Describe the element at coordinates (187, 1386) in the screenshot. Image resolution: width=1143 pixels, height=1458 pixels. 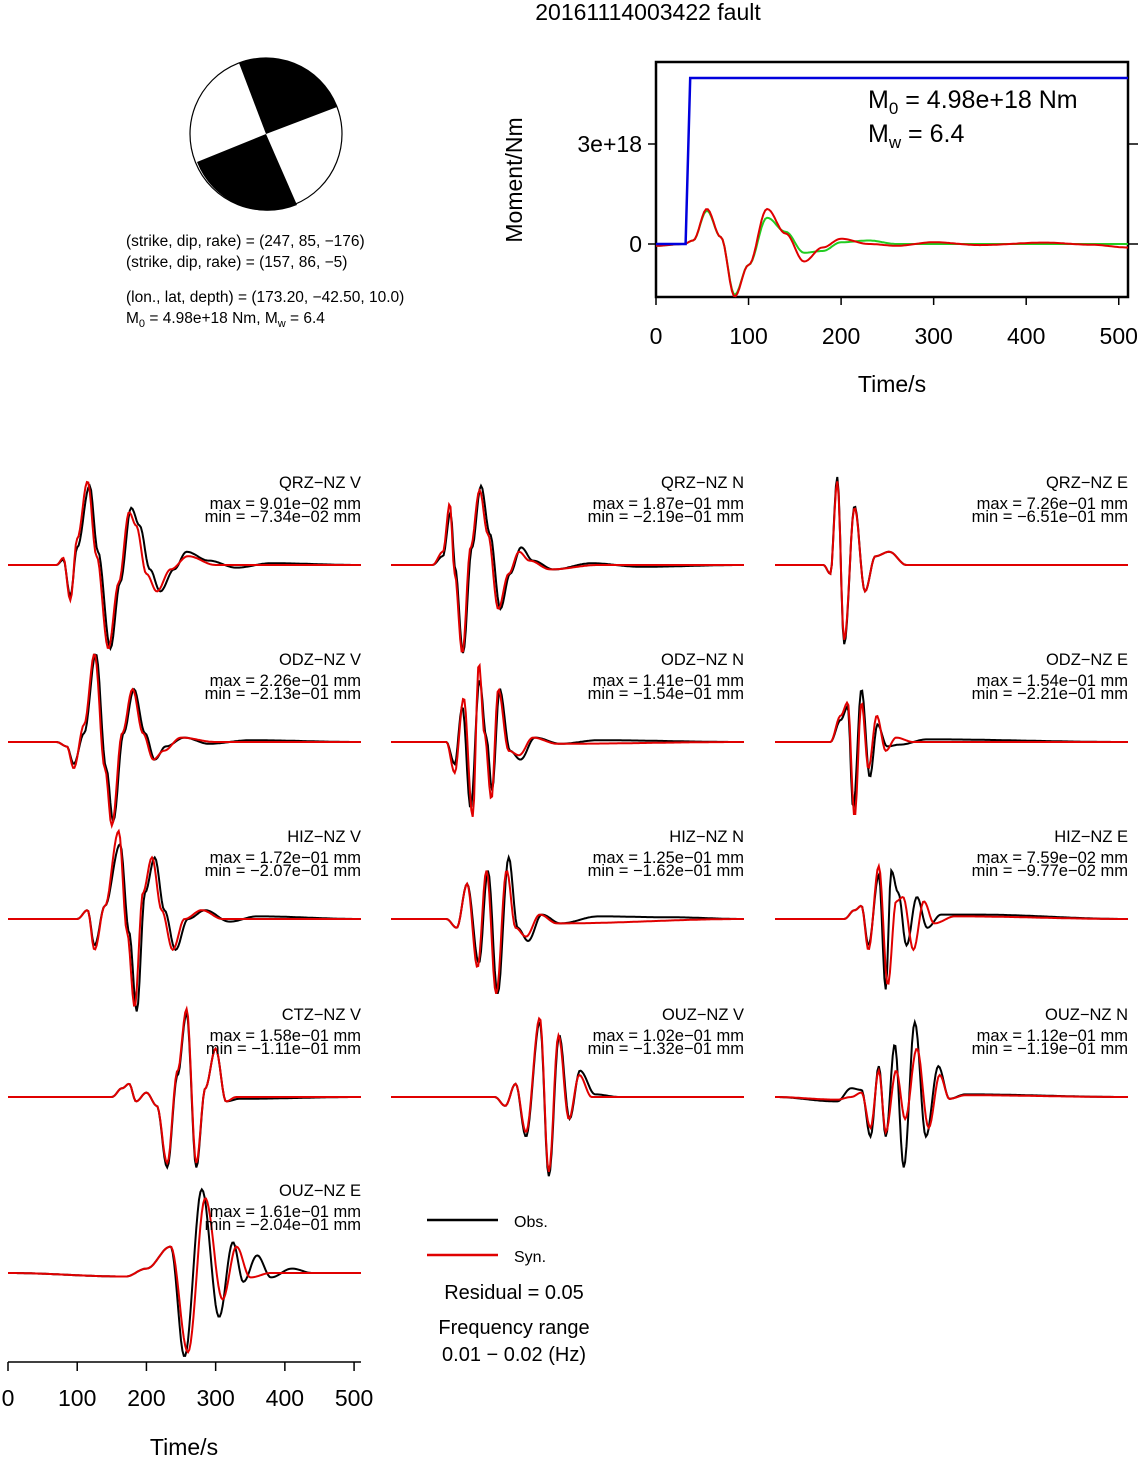
I see `waveform-time-axis: 0 100 200 300 400 500` at that location.